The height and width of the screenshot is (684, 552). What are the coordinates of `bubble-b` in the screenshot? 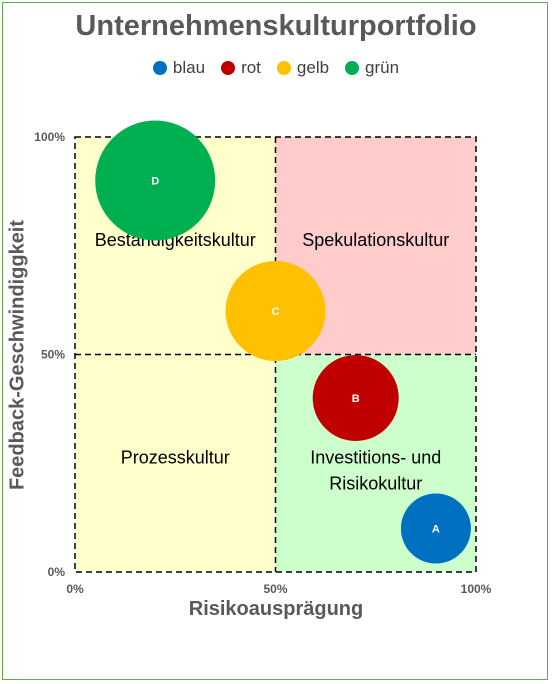 It's located at (355, 398).